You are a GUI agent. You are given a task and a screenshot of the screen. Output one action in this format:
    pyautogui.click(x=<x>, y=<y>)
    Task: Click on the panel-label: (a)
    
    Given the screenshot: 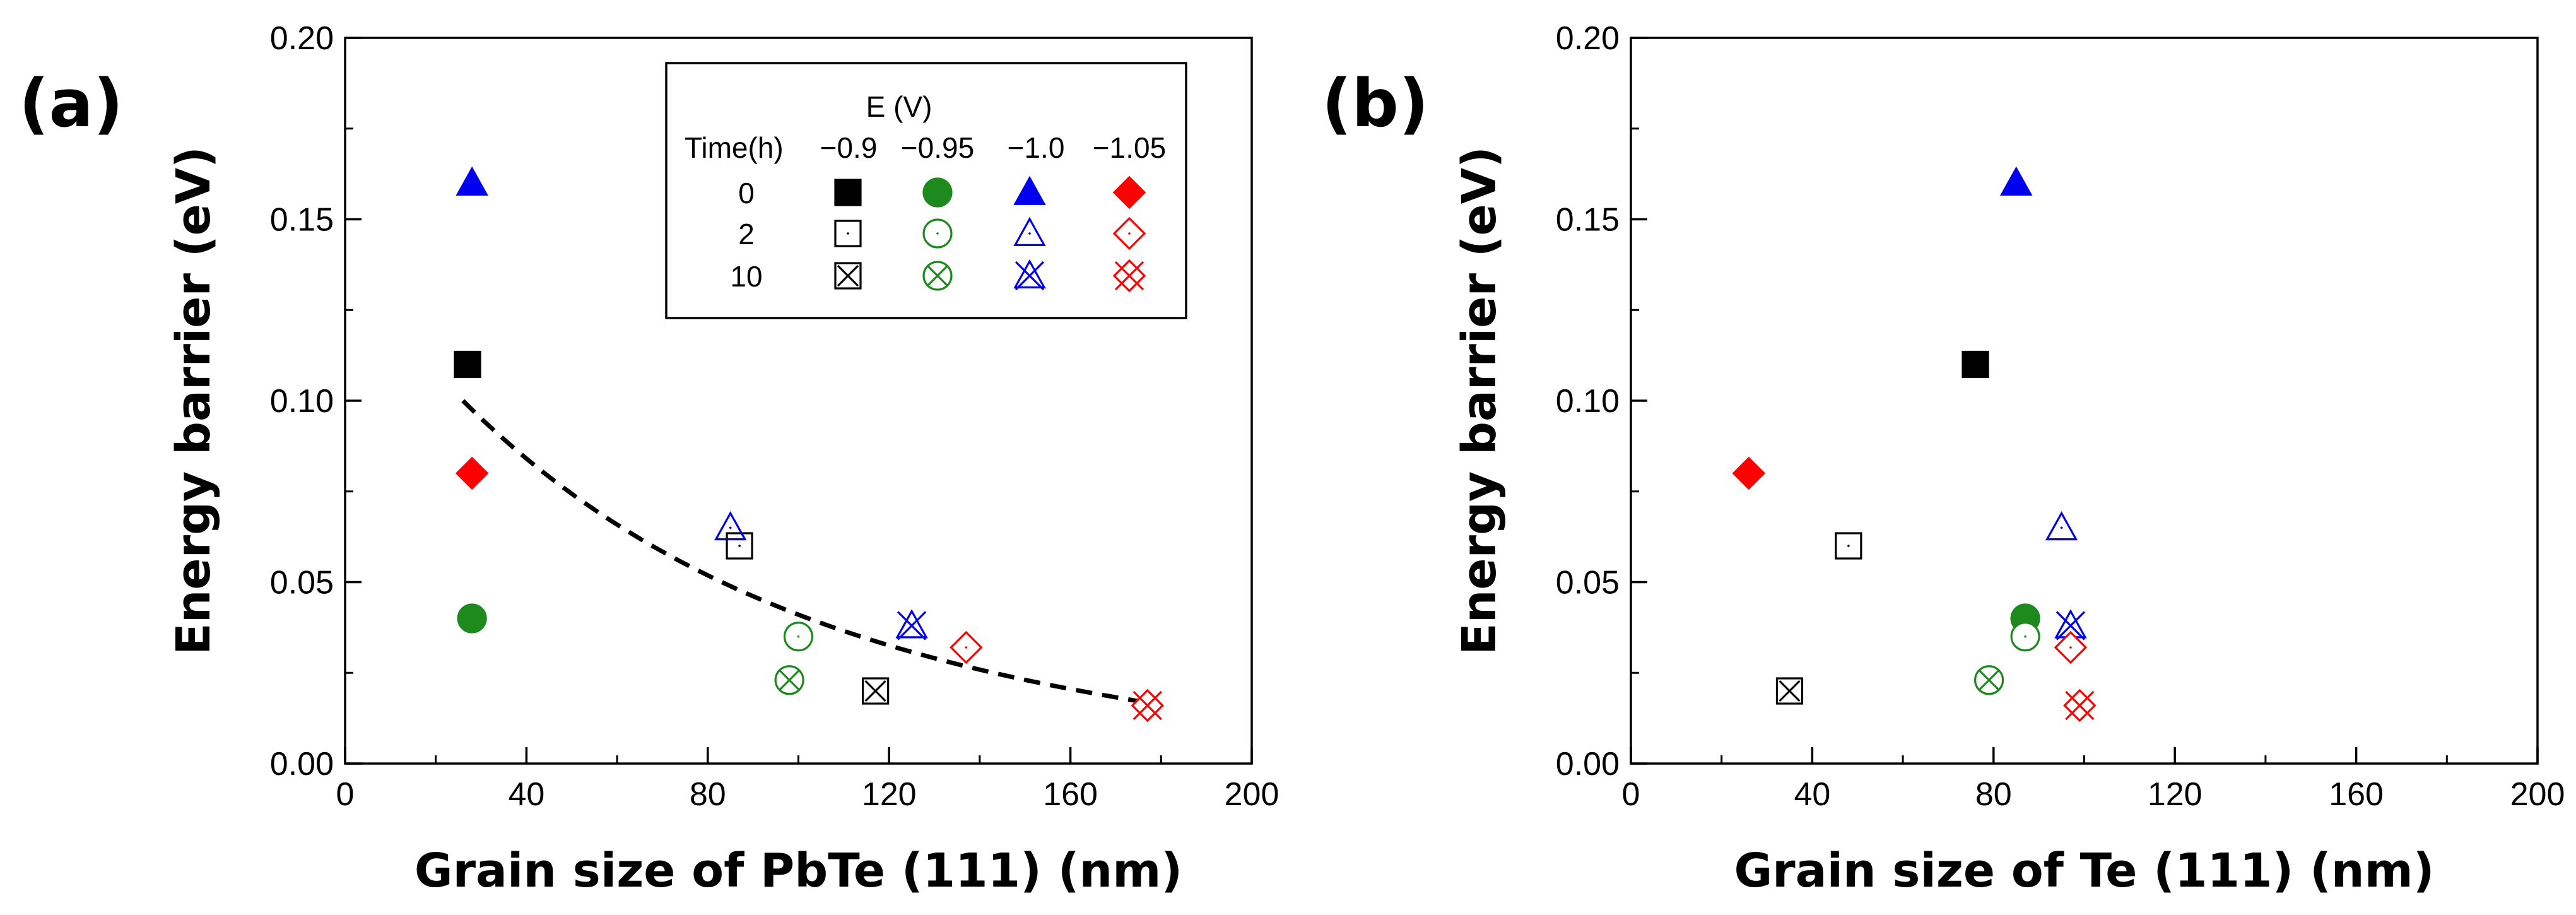 What is the action you would take?
    pyautogui.click(x=71, y=104)
    